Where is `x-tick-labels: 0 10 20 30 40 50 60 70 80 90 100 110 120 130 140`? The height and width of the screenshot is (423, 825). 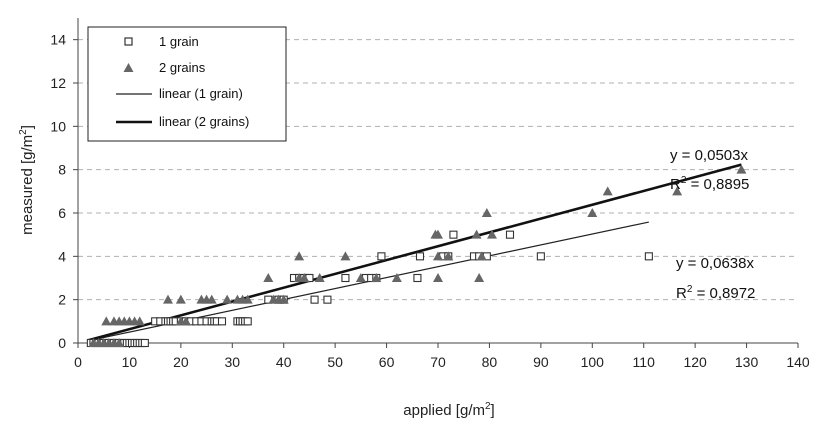
x-tick-labels: 0 10 20 30 40 50 60 70 80 90 100 110 120 130 140 is located at coordinates (442, 362).